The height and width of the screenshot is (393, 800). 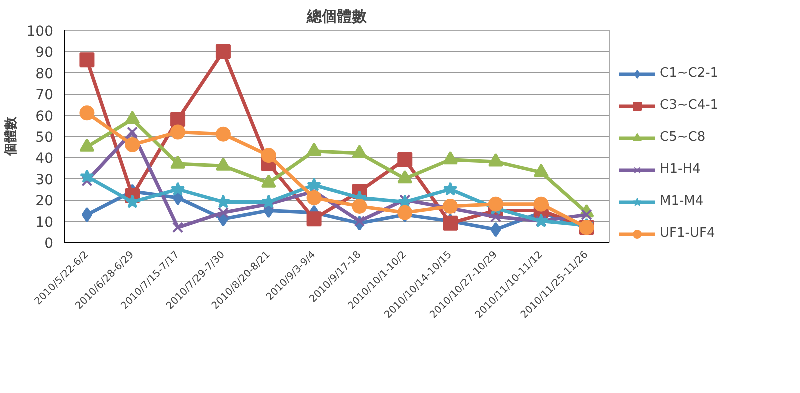 What do you see at coordinates (337, 17) in the screenshot?
I see `chart-title: 總個體數` at bounding box center [337, 17].